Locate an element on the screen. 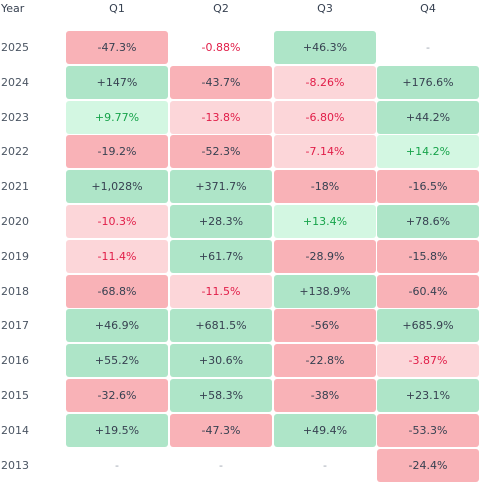  year-label: 2015 is located at coordinates (15, 395).